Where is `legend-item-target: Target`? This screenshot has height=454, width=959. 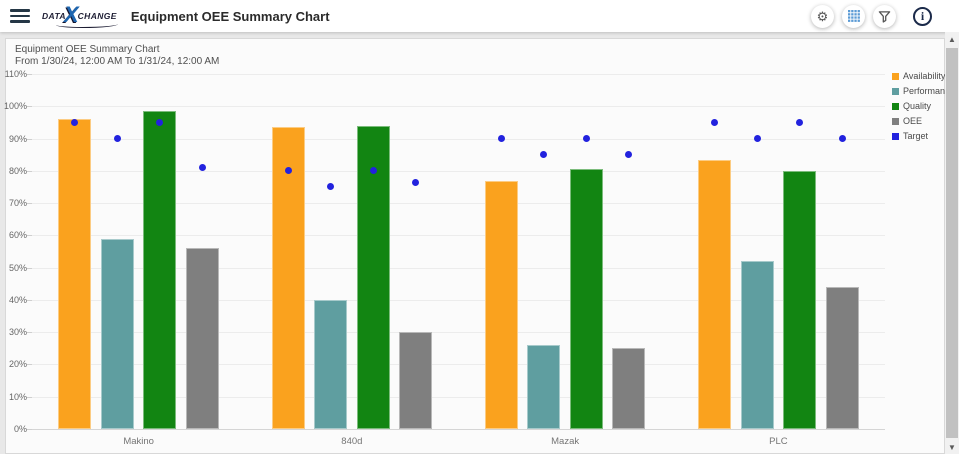
legend-item-target: Target is located at coordinates (918, 136).